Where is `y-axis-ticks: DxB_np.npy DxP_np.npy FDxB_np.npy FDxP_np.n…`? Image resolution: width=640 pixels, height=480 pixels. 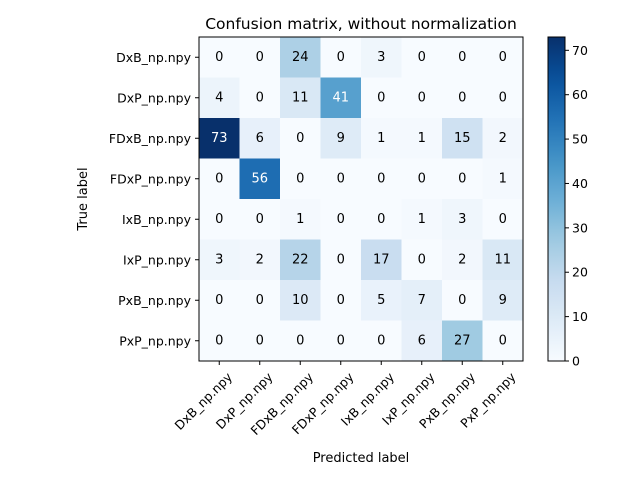 y-axis-ticks: DxB_np.npy DxP_np.npy FDxB_np.npy FDxP_np.n… is located at coordinates (154, 199).